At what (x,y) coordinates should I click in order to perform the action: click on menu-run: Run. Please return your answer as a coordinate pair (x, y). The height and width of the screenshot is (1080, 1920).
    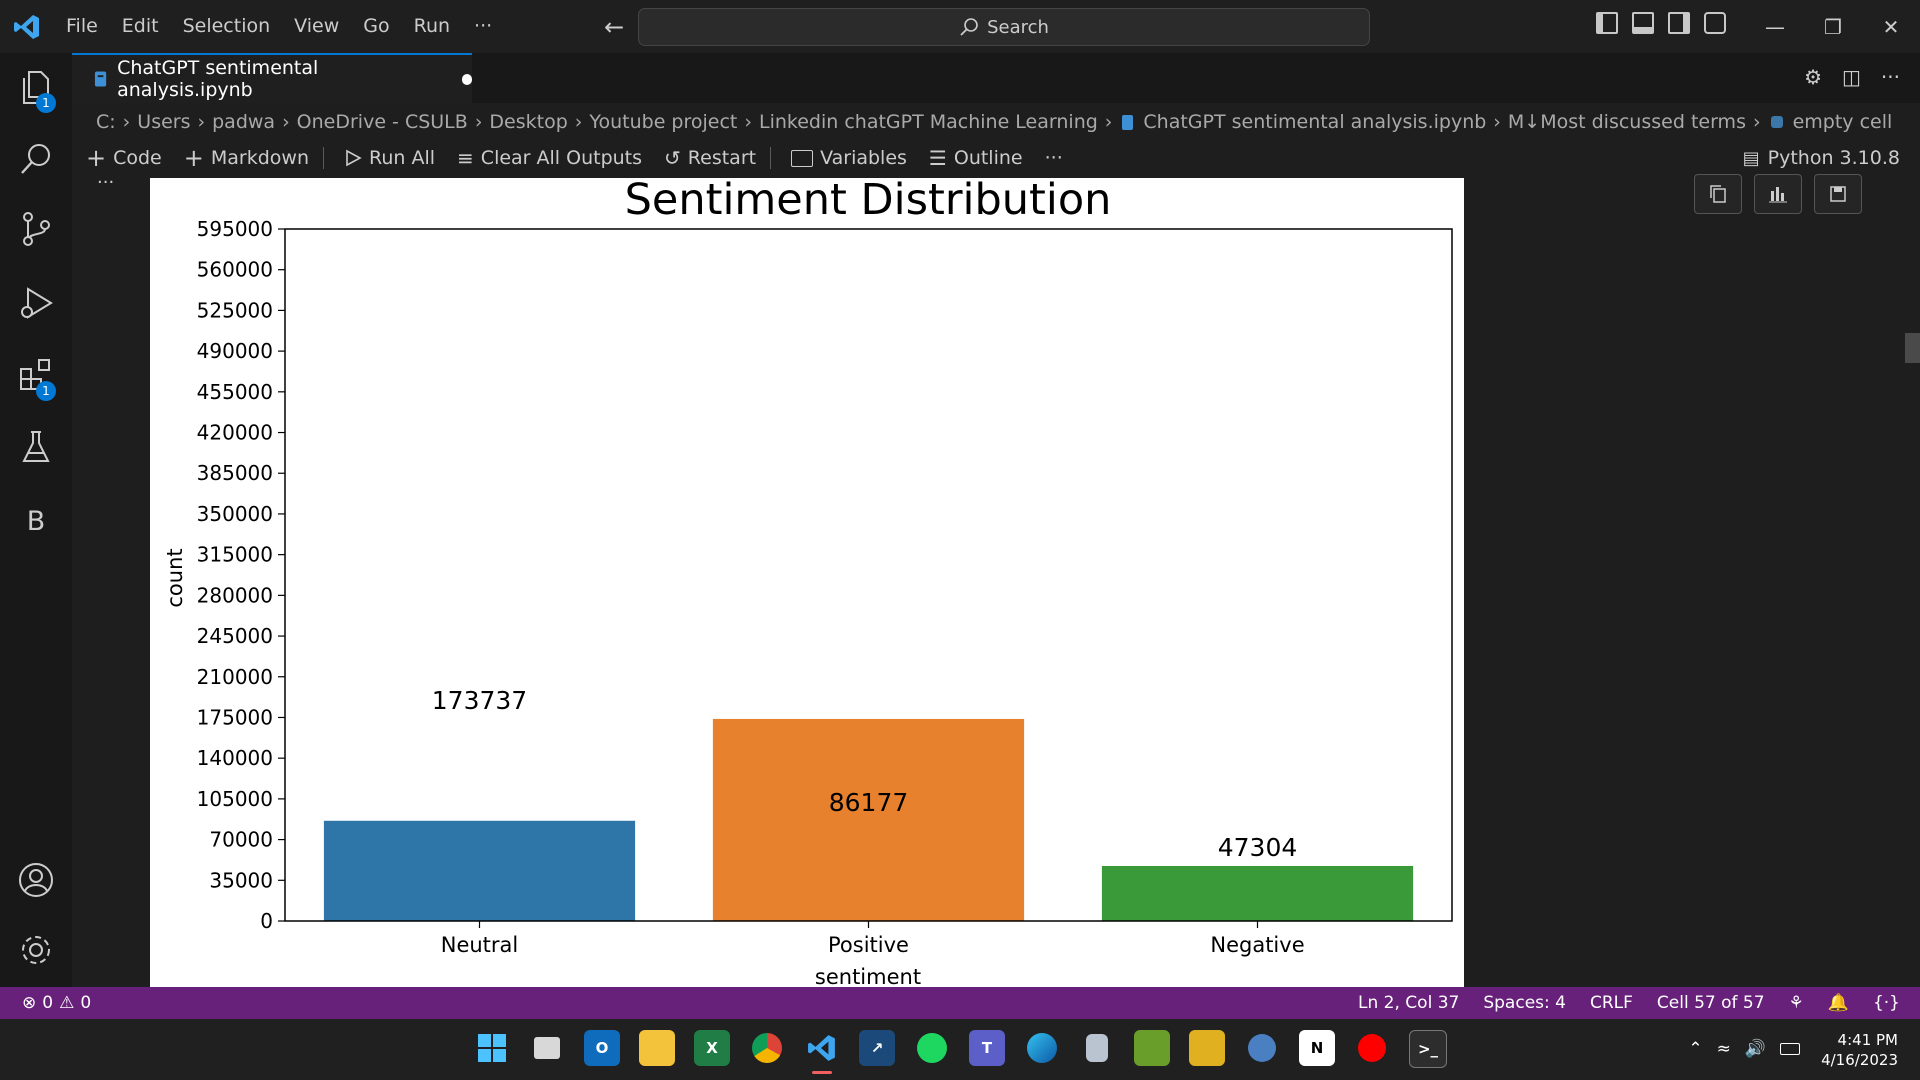
    Looking at the image, I should click on (432, 26).